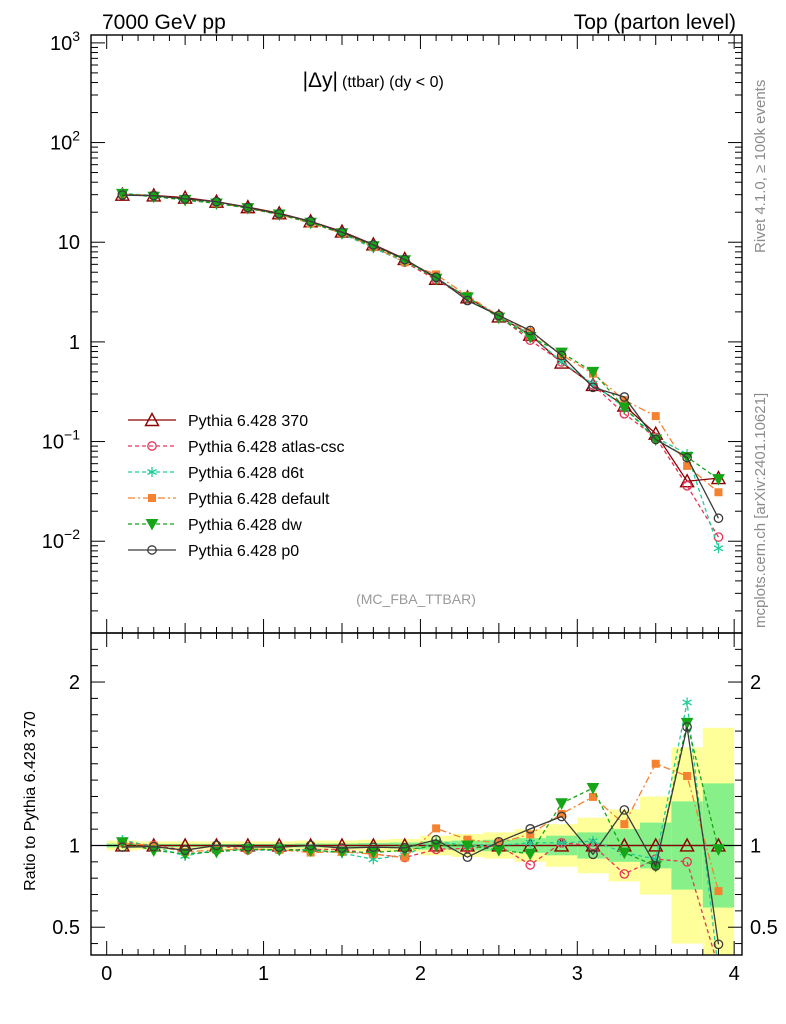 The image size is (786, 1024). Describe the element at coordinates (152, 525) in the screenshot. I see `legend-marker-dw` at that location.